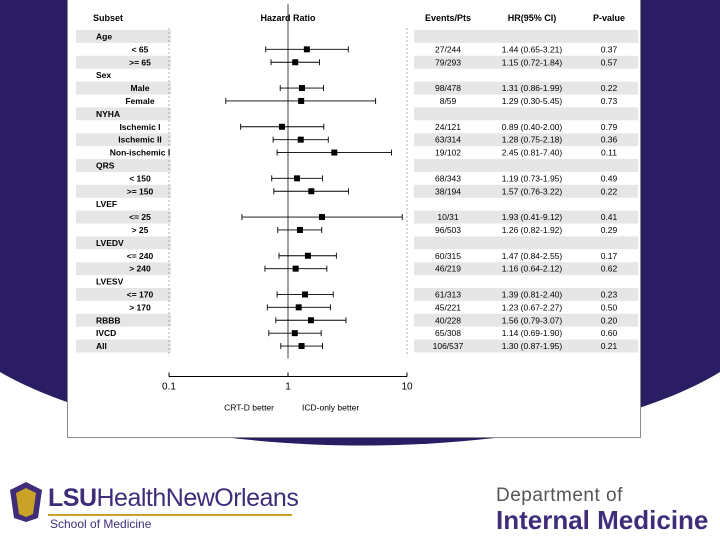 The height and width of the screenshot is (540, 720). I want to click on subgroup-label: IVCD, so click(106, 333).